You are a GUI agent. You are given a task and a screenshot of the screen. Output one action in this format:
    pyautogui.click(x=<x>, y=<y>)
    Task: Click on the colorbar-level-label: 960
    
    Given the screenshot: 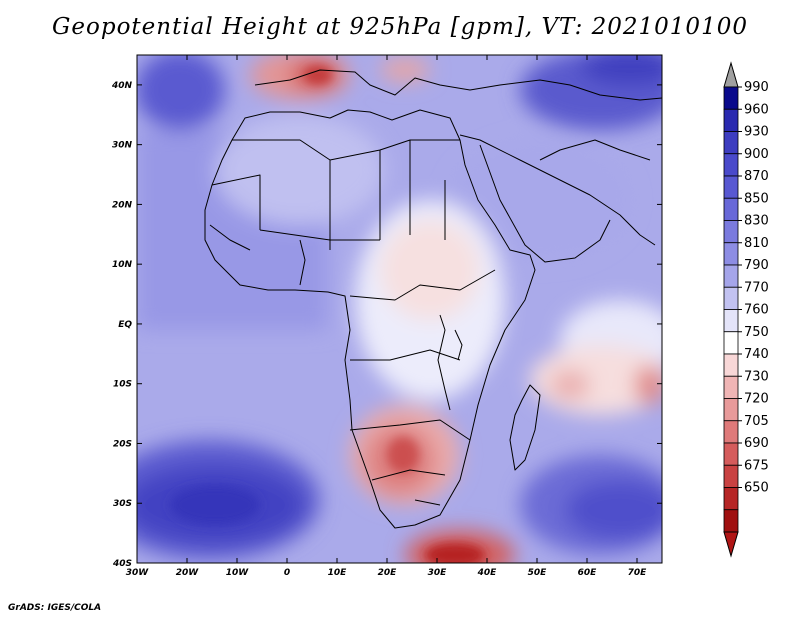 What is the action you would take?
    pyautogui.click(x=756, y=109)
    